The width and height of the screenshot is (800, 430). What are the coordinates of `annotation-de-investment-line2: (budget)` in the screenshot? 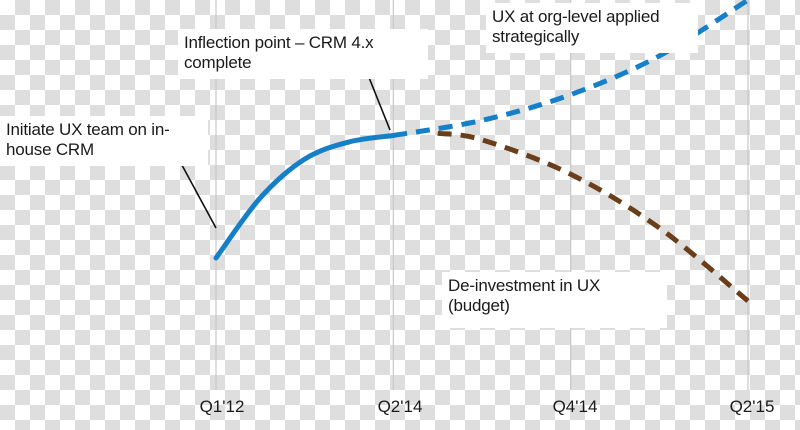 It's located at (479, 305).